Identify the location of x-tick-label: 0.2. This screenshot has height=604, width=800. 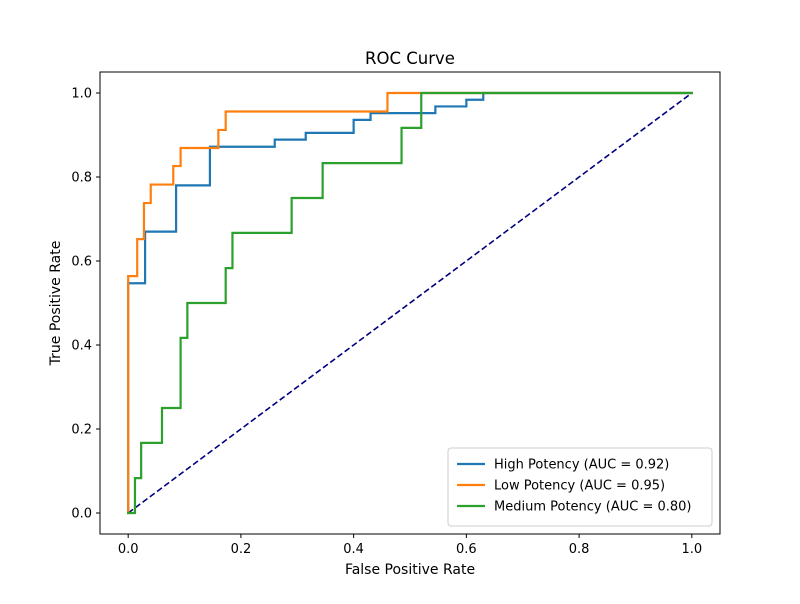
(241, 549).